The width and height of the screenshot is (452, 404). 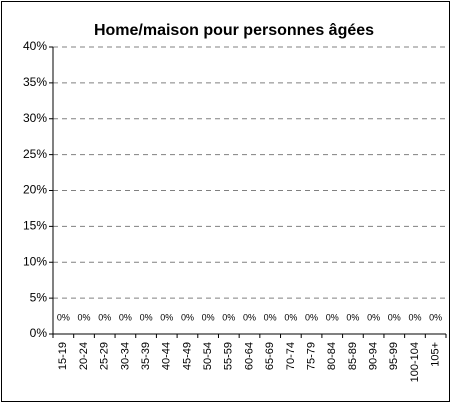 I want to click on y-tick-label: 35%, so click(x=35, y=82).